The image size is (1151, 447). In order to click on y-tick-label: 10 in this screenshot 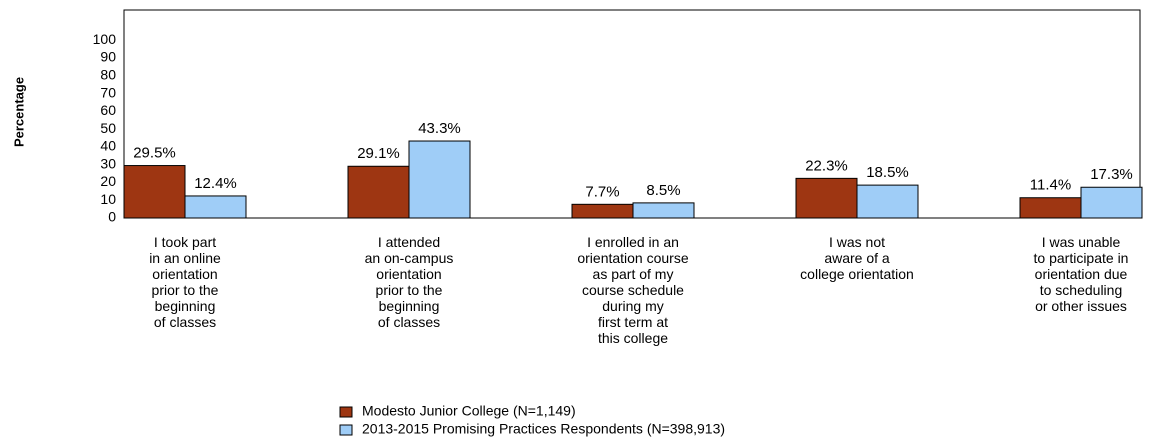, I will do `click(108, 199)`.